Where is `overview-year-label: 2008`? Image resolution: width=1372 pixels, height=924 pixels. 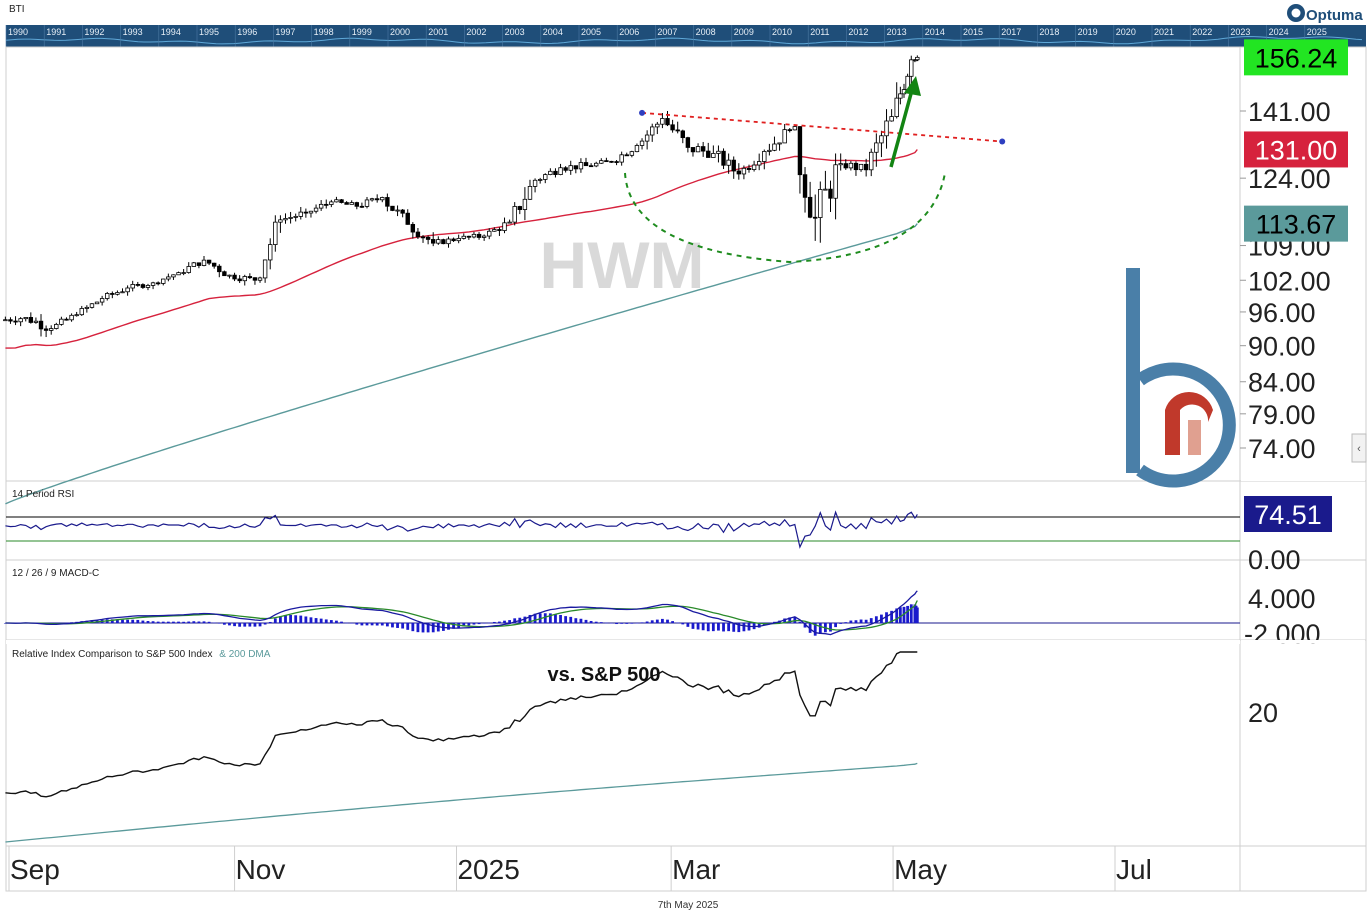 overview-year-label: 2008 is located at coordinates (706, 32).